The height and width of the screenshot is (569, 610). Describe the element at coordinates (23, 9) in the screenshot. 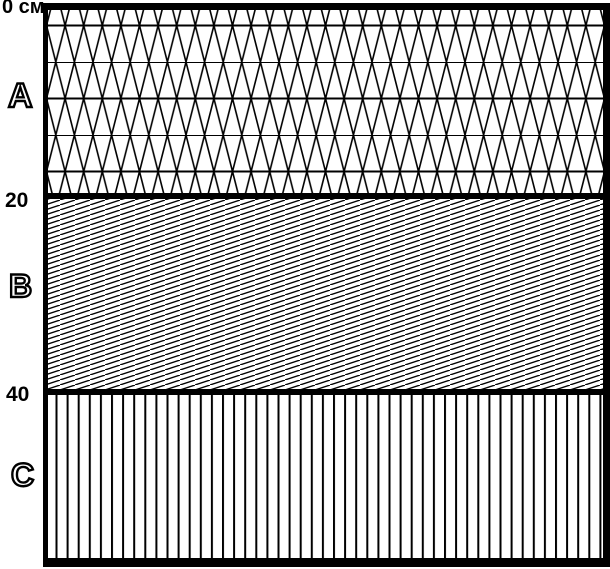

I see `depth-origin-label: 0 см` at that location.